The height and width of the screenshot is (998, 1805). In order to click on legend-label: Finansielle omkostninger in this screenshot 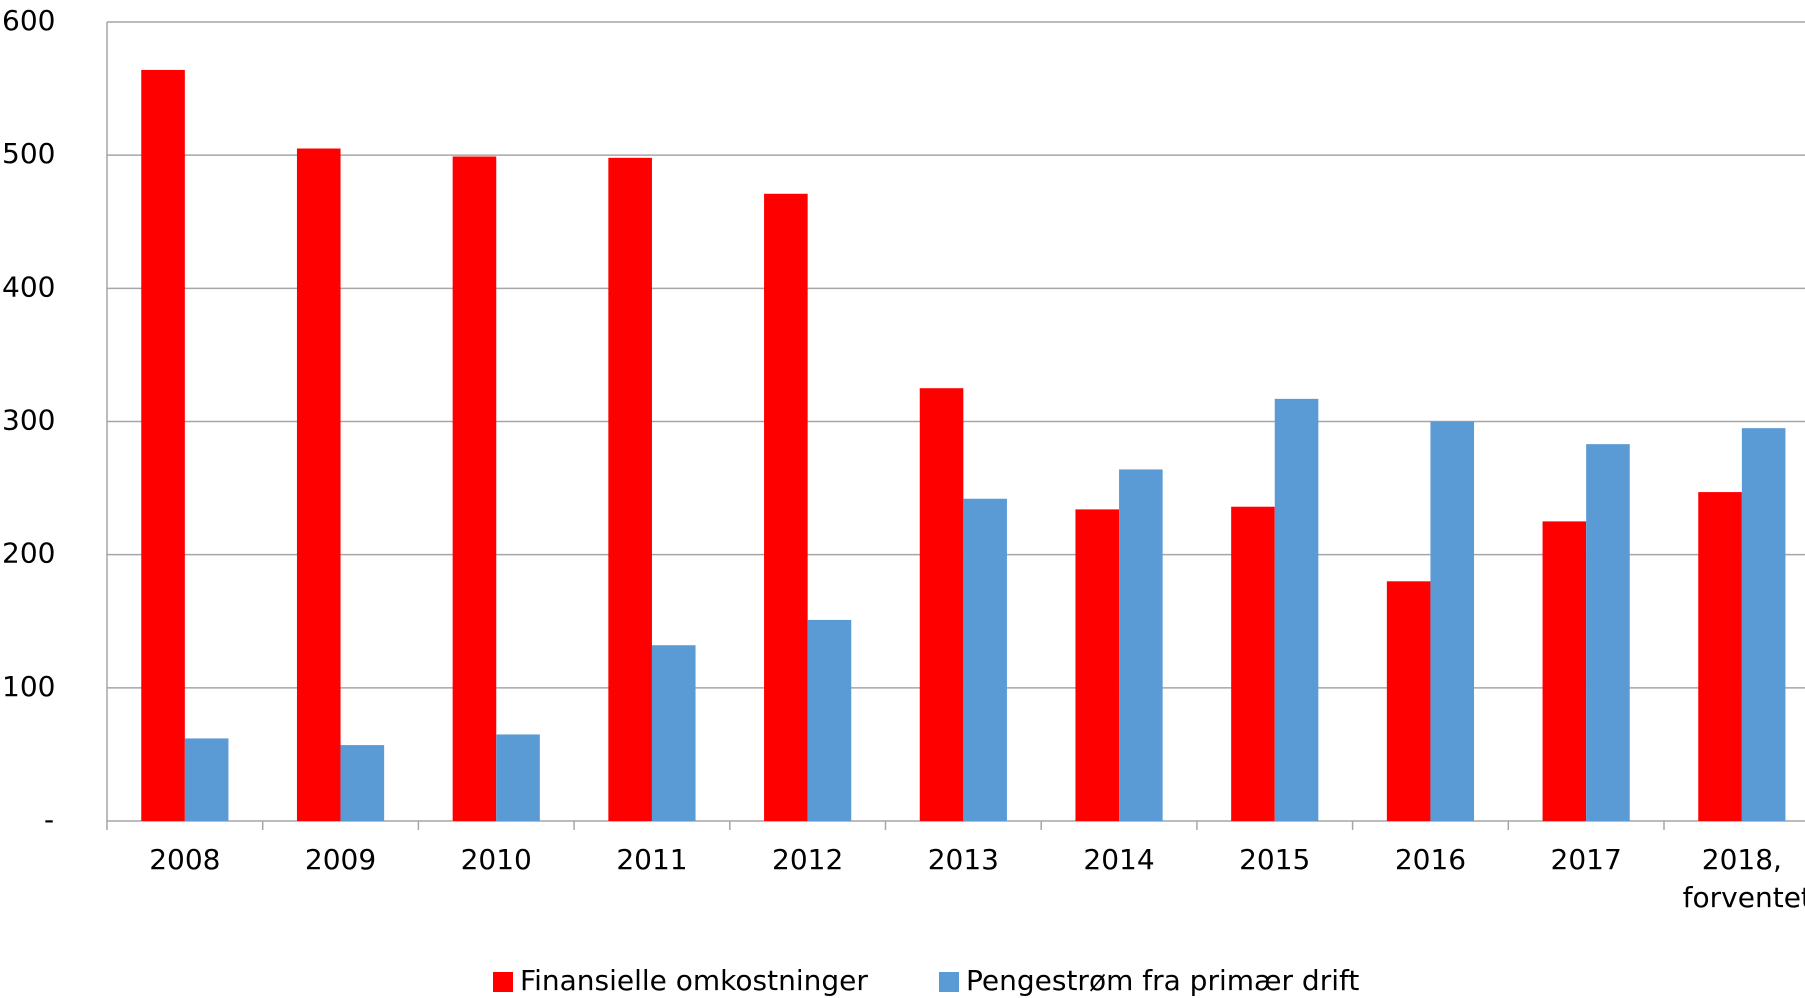, I will do `click(694, 980)`.